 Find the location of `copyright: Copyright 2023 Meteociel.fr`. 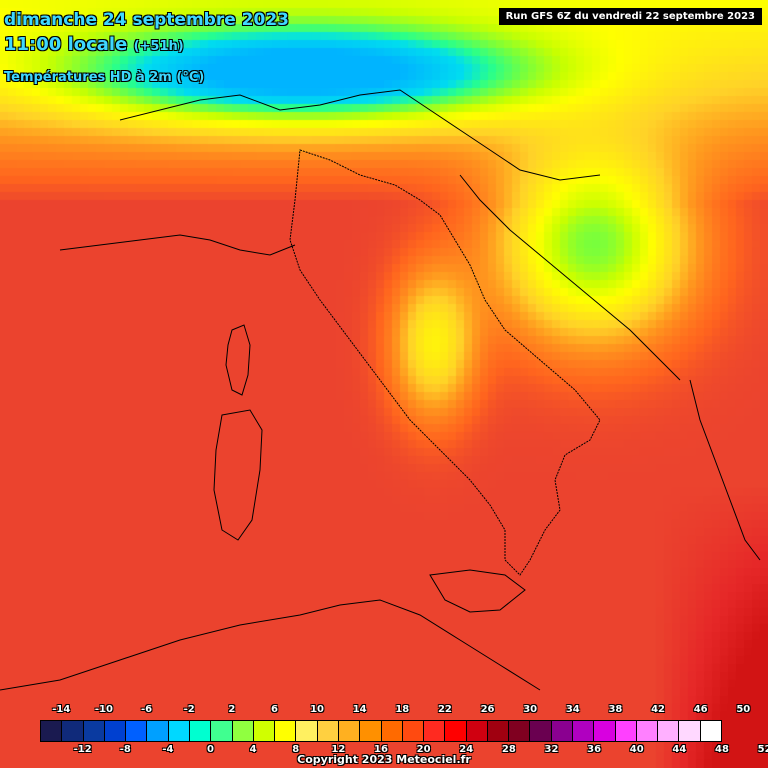

copyright: Copyright 2023 Meteociel.fr is located at coordinates (384, 759).